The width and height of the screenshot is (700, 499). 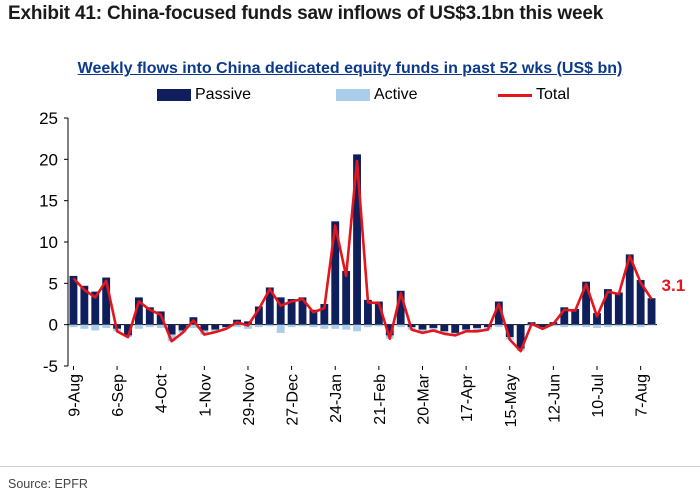 What do you see at coordinates (204, 95) in the screenshot?
I see `legend-item-passive: Passive` at bounding box center [204, 95].